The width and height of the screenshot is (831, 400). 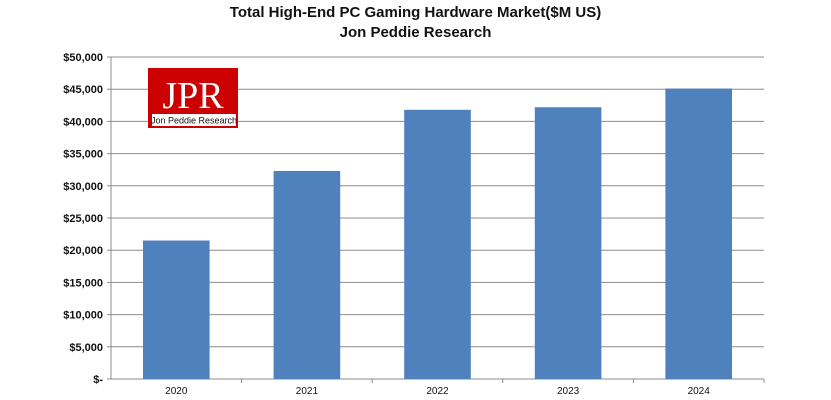 What do you see at coordinates (307, 274) in the screenshot?
I see `bar-2021` at bounding box center [307, 274].